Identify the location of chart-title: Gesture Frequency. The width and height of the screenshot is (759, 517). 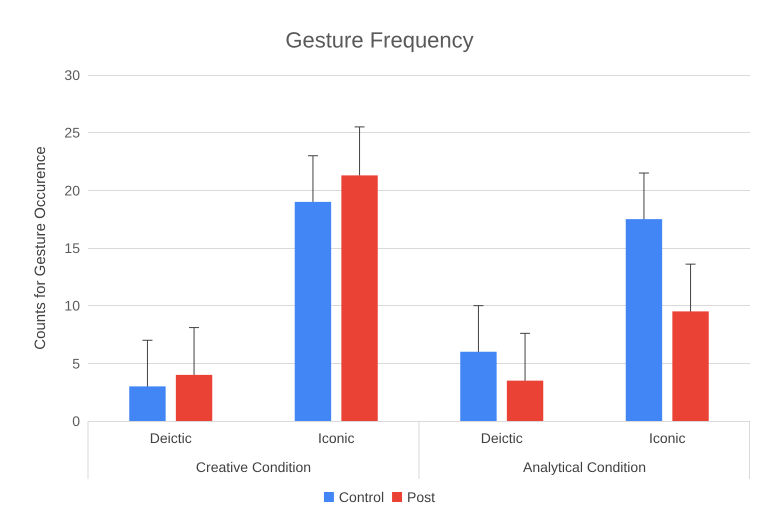
(379, 40).